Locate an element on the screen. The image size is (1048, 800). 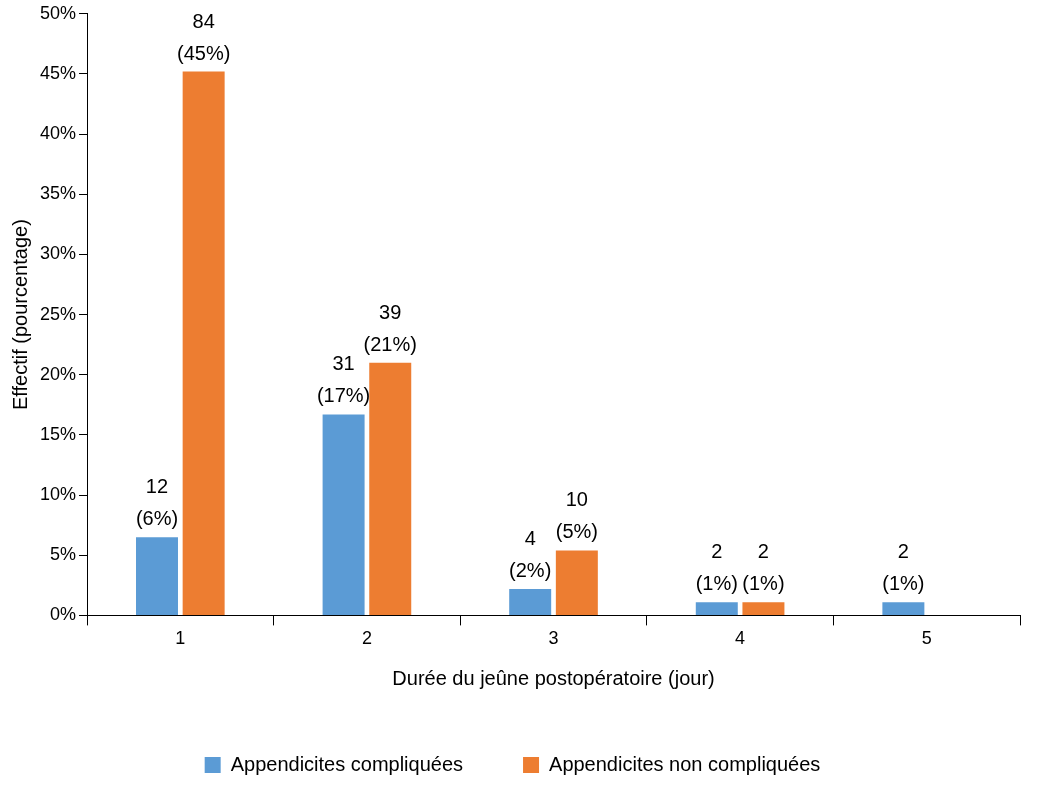
x-tick-label: 4 is located at coordinates (740, 638).